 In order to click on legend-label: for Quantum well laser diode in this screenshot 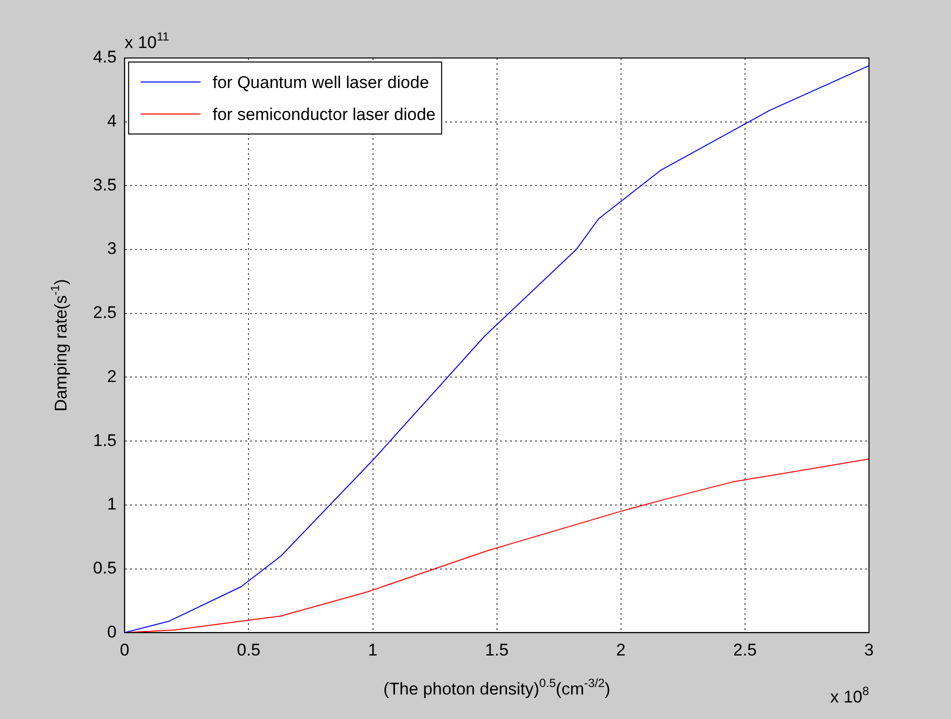, I will do `click(321, 82)`.